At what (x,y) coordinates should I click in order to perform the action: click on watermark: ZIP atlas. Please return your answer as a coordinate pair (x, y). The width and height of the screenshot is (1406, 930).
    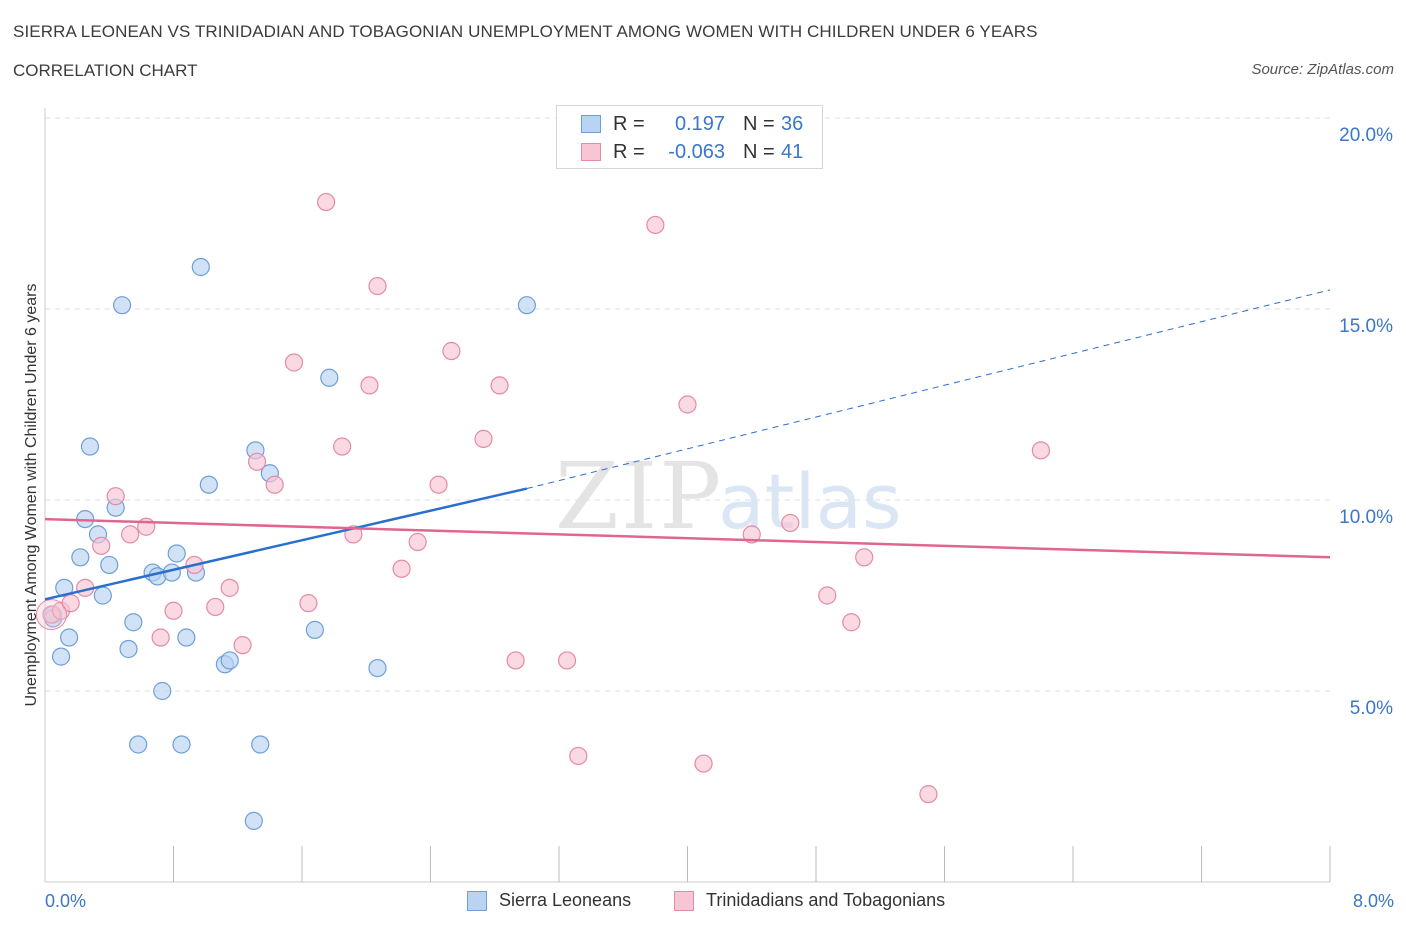
    Looking at the image, I should click on (728, 496).